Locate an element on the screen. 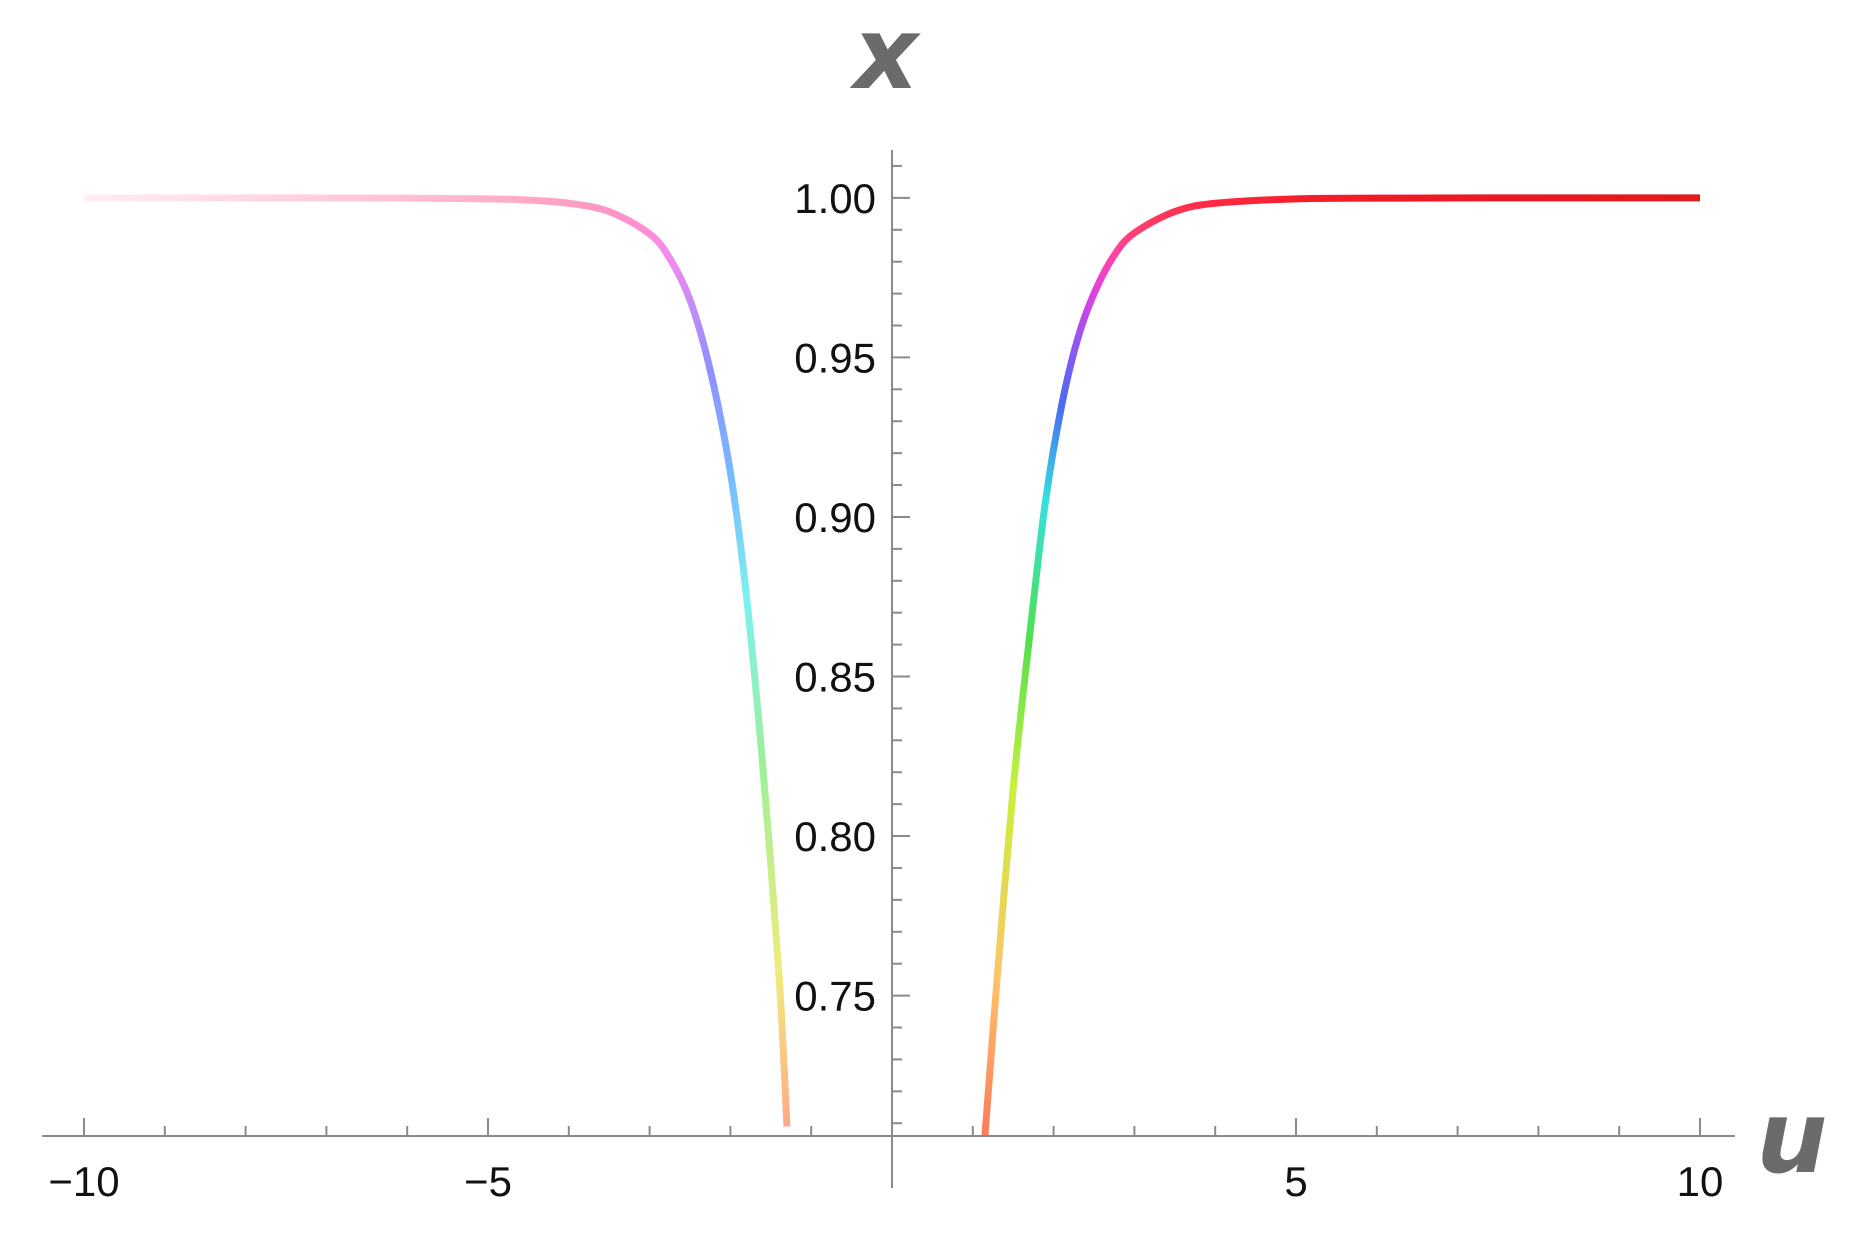 This screenshot has height=1236, width=1858. y-tick-label: 0.85 is located at coordinates (835, 677).